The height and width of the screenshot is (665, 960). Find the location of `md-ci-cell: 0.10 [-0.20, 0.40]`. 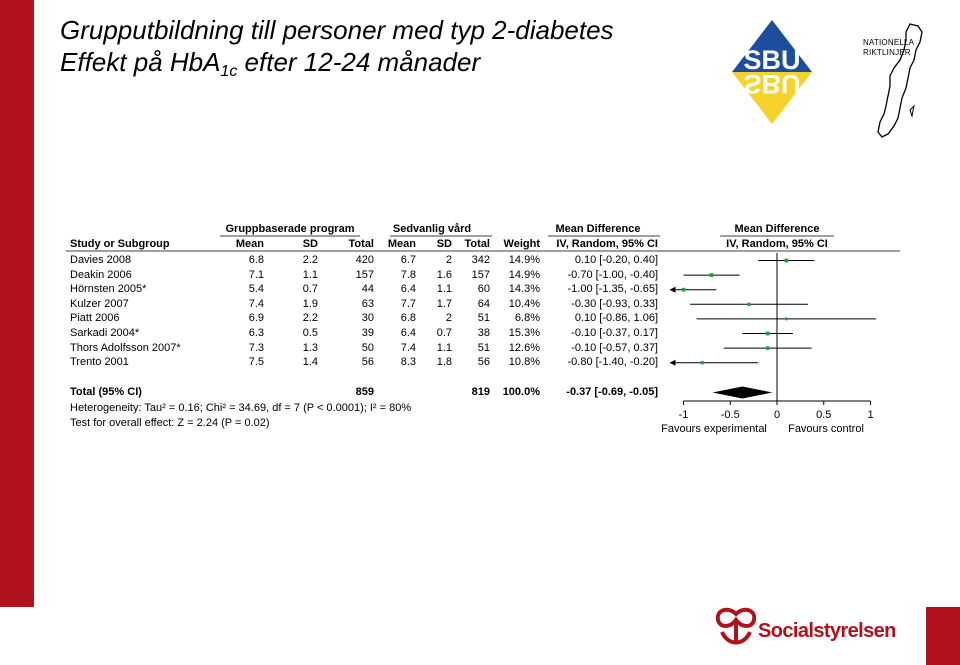

md-ci-cell: 0.10 [-0.20, 0.40] is located at coordinates (616, 260).